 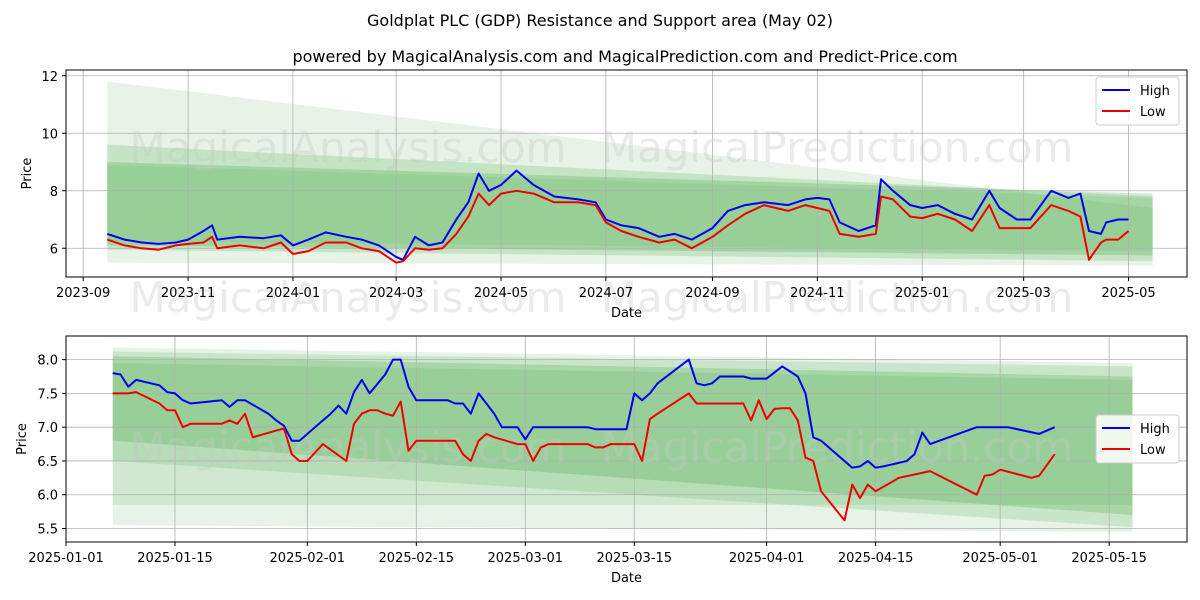 What do you see at coordinates (618, 226) in the screenshot?
I see `series-line-low` at bounding box center [618, 226].